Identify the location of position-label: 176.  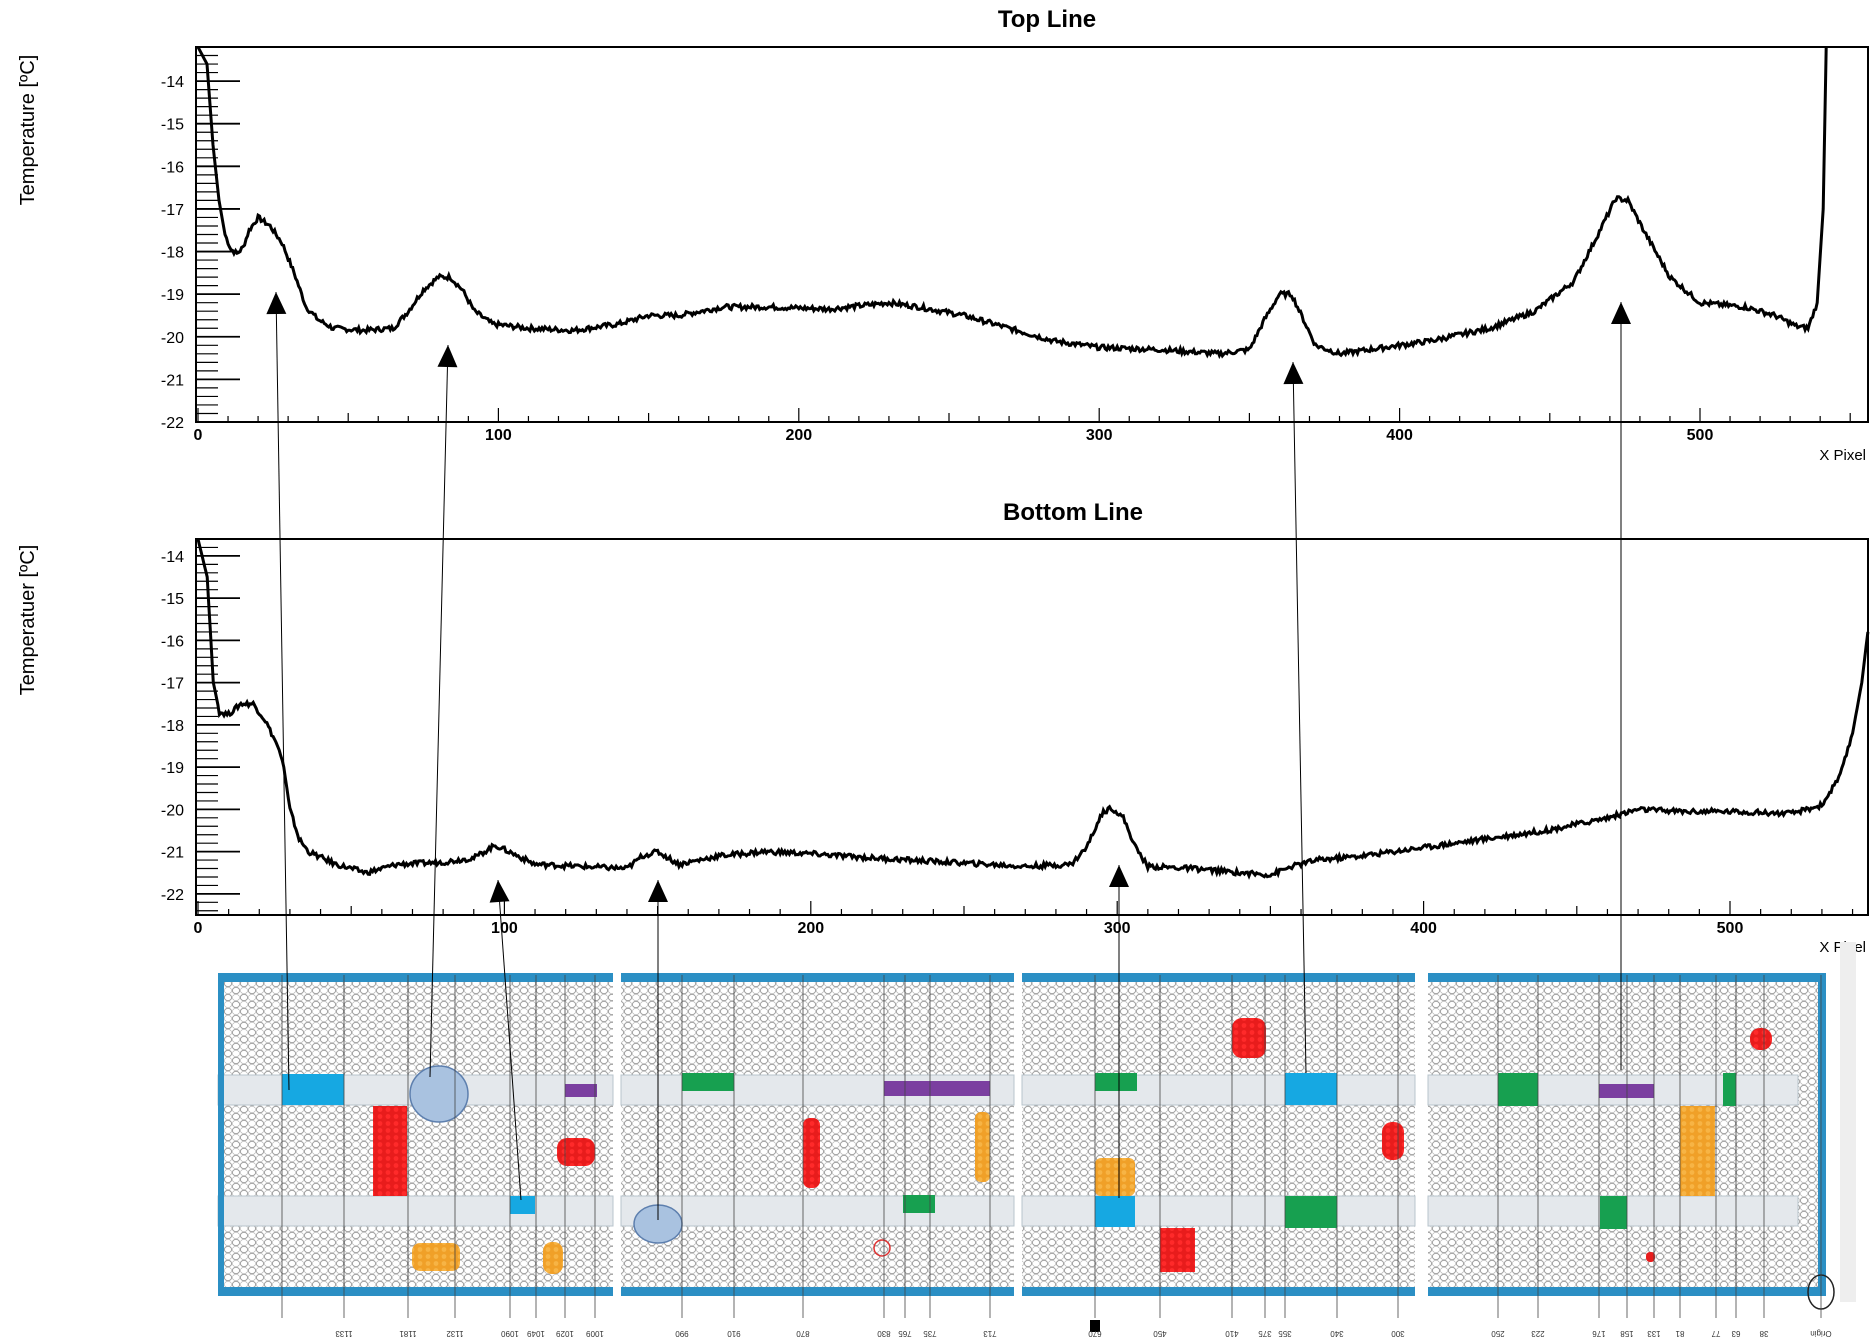
(1599, 1333).